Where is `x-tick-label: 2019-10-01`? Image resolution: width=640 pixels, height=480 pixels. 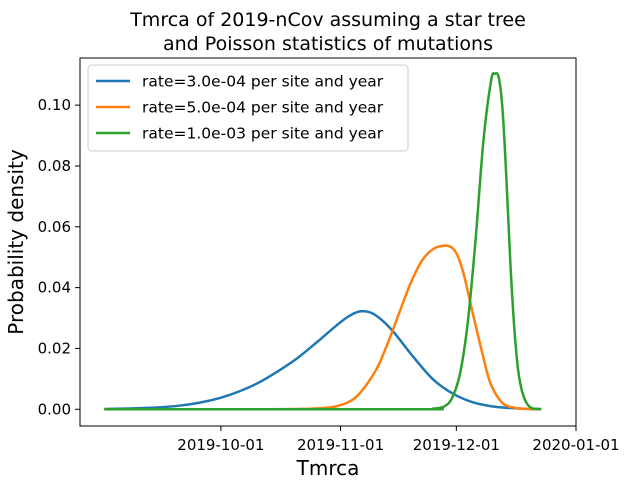
x-tick-label: 2019-10-01 is located at coordinates (220, 445).